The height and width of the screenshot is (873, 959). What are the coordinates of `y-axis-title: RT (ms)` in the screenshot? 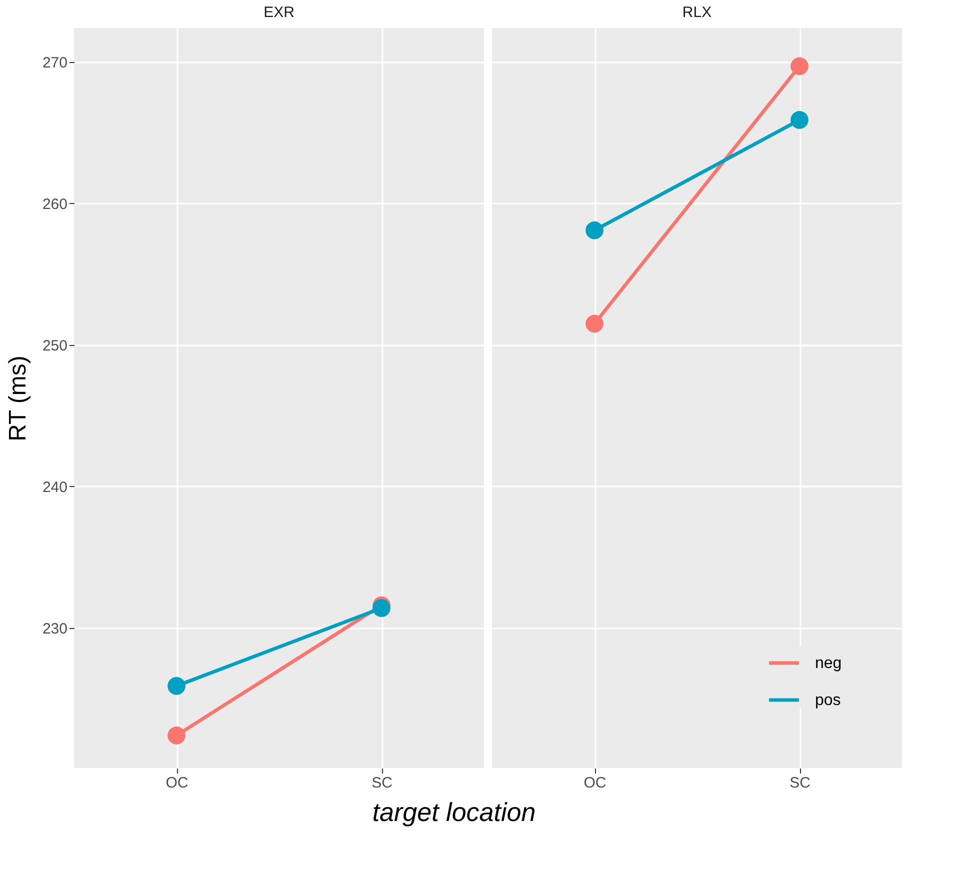 It's located at (18, 399).